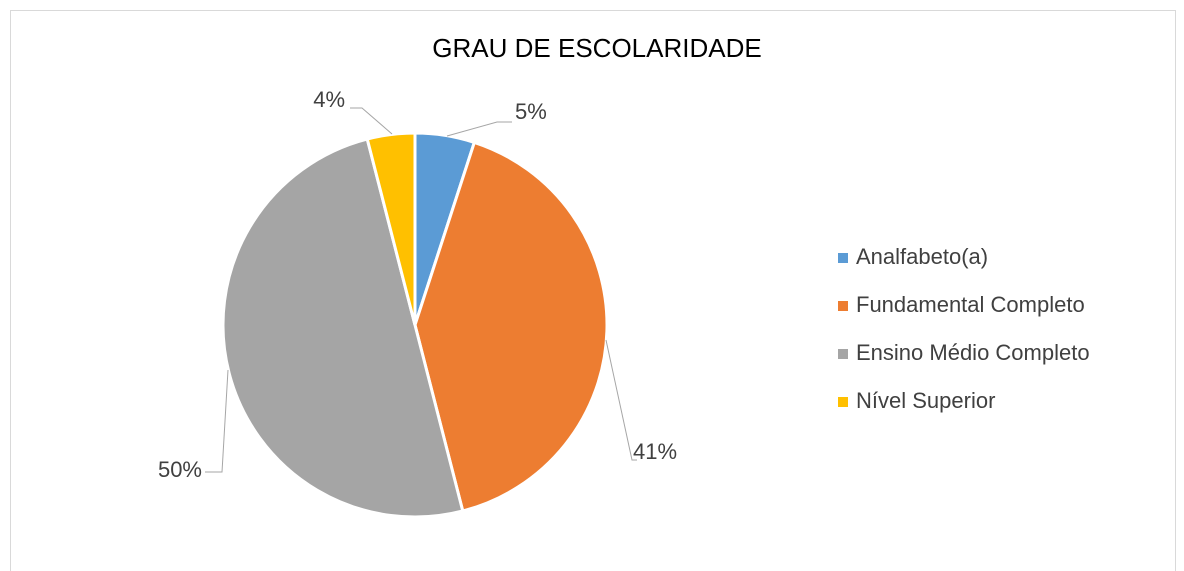  Describe the element at coordinates (970, 304) in the screenshot. I see `legend-label: Fundamental Completo` at that location.